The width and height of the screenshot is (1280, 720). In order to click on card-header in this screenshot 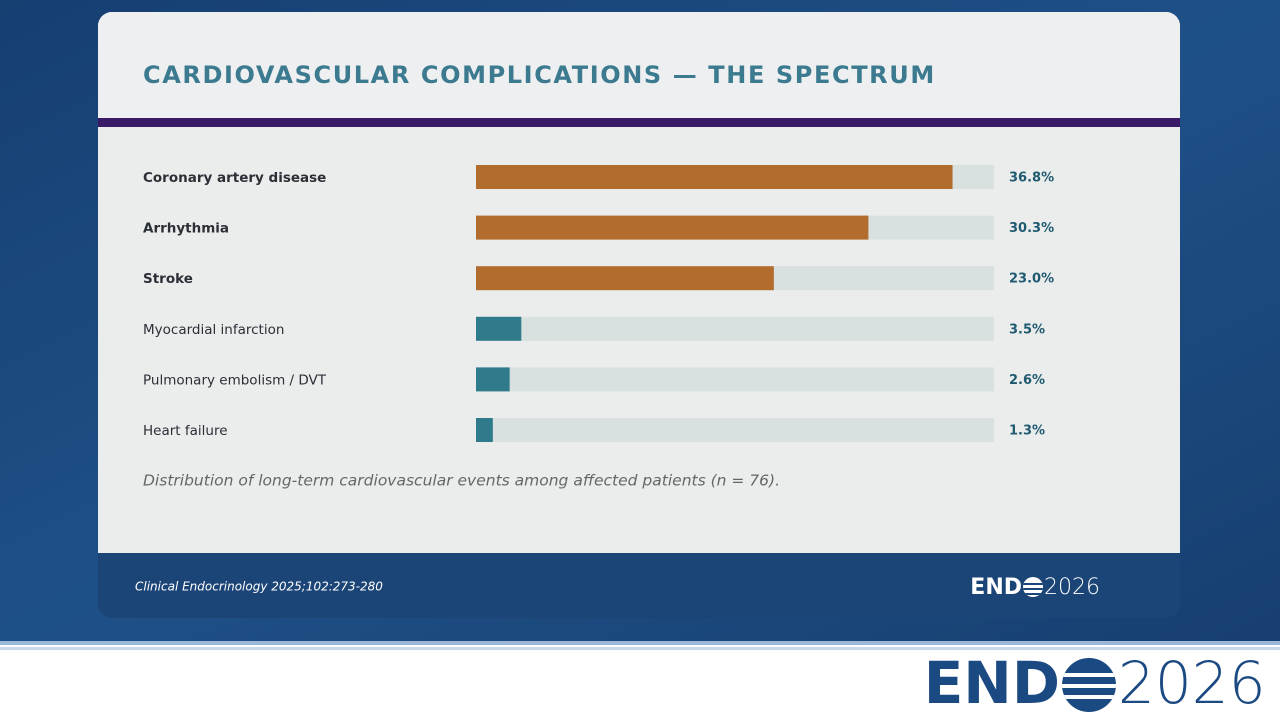, I will do `click(639, 65)`.